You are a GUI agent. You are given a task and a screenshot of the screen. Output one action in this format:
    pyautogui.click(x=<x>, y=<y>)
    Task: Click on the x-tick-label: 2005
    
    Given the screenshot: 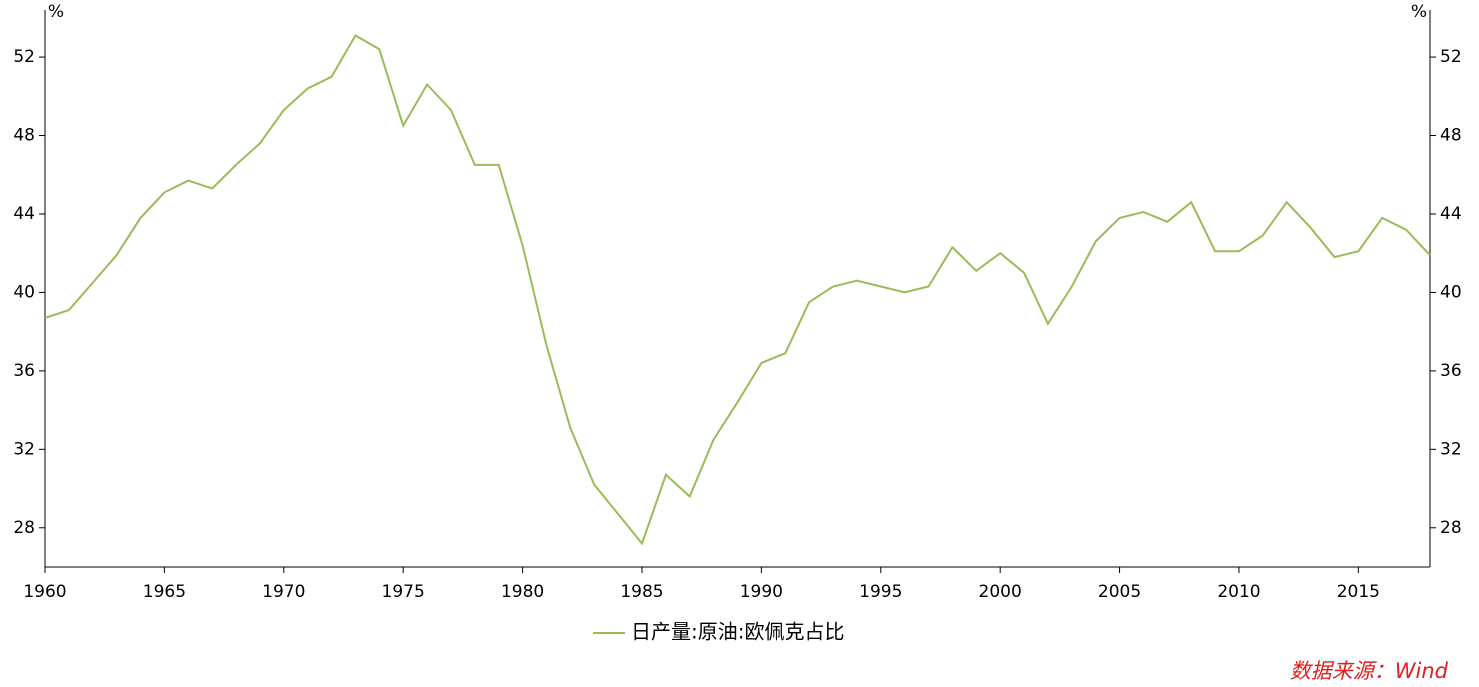 What is the action you would take?
    pyautogui.click(x=1119, y=592)
    